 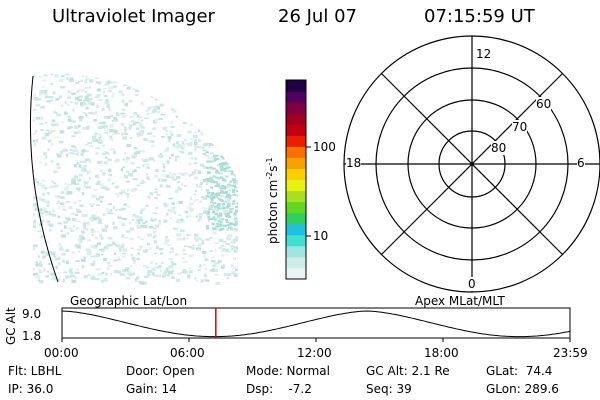 What do you see at coordinates (61, 353) in the screenshot?
I see `timeline-tick-0000: 00:00` at bounding box center [61, 353].